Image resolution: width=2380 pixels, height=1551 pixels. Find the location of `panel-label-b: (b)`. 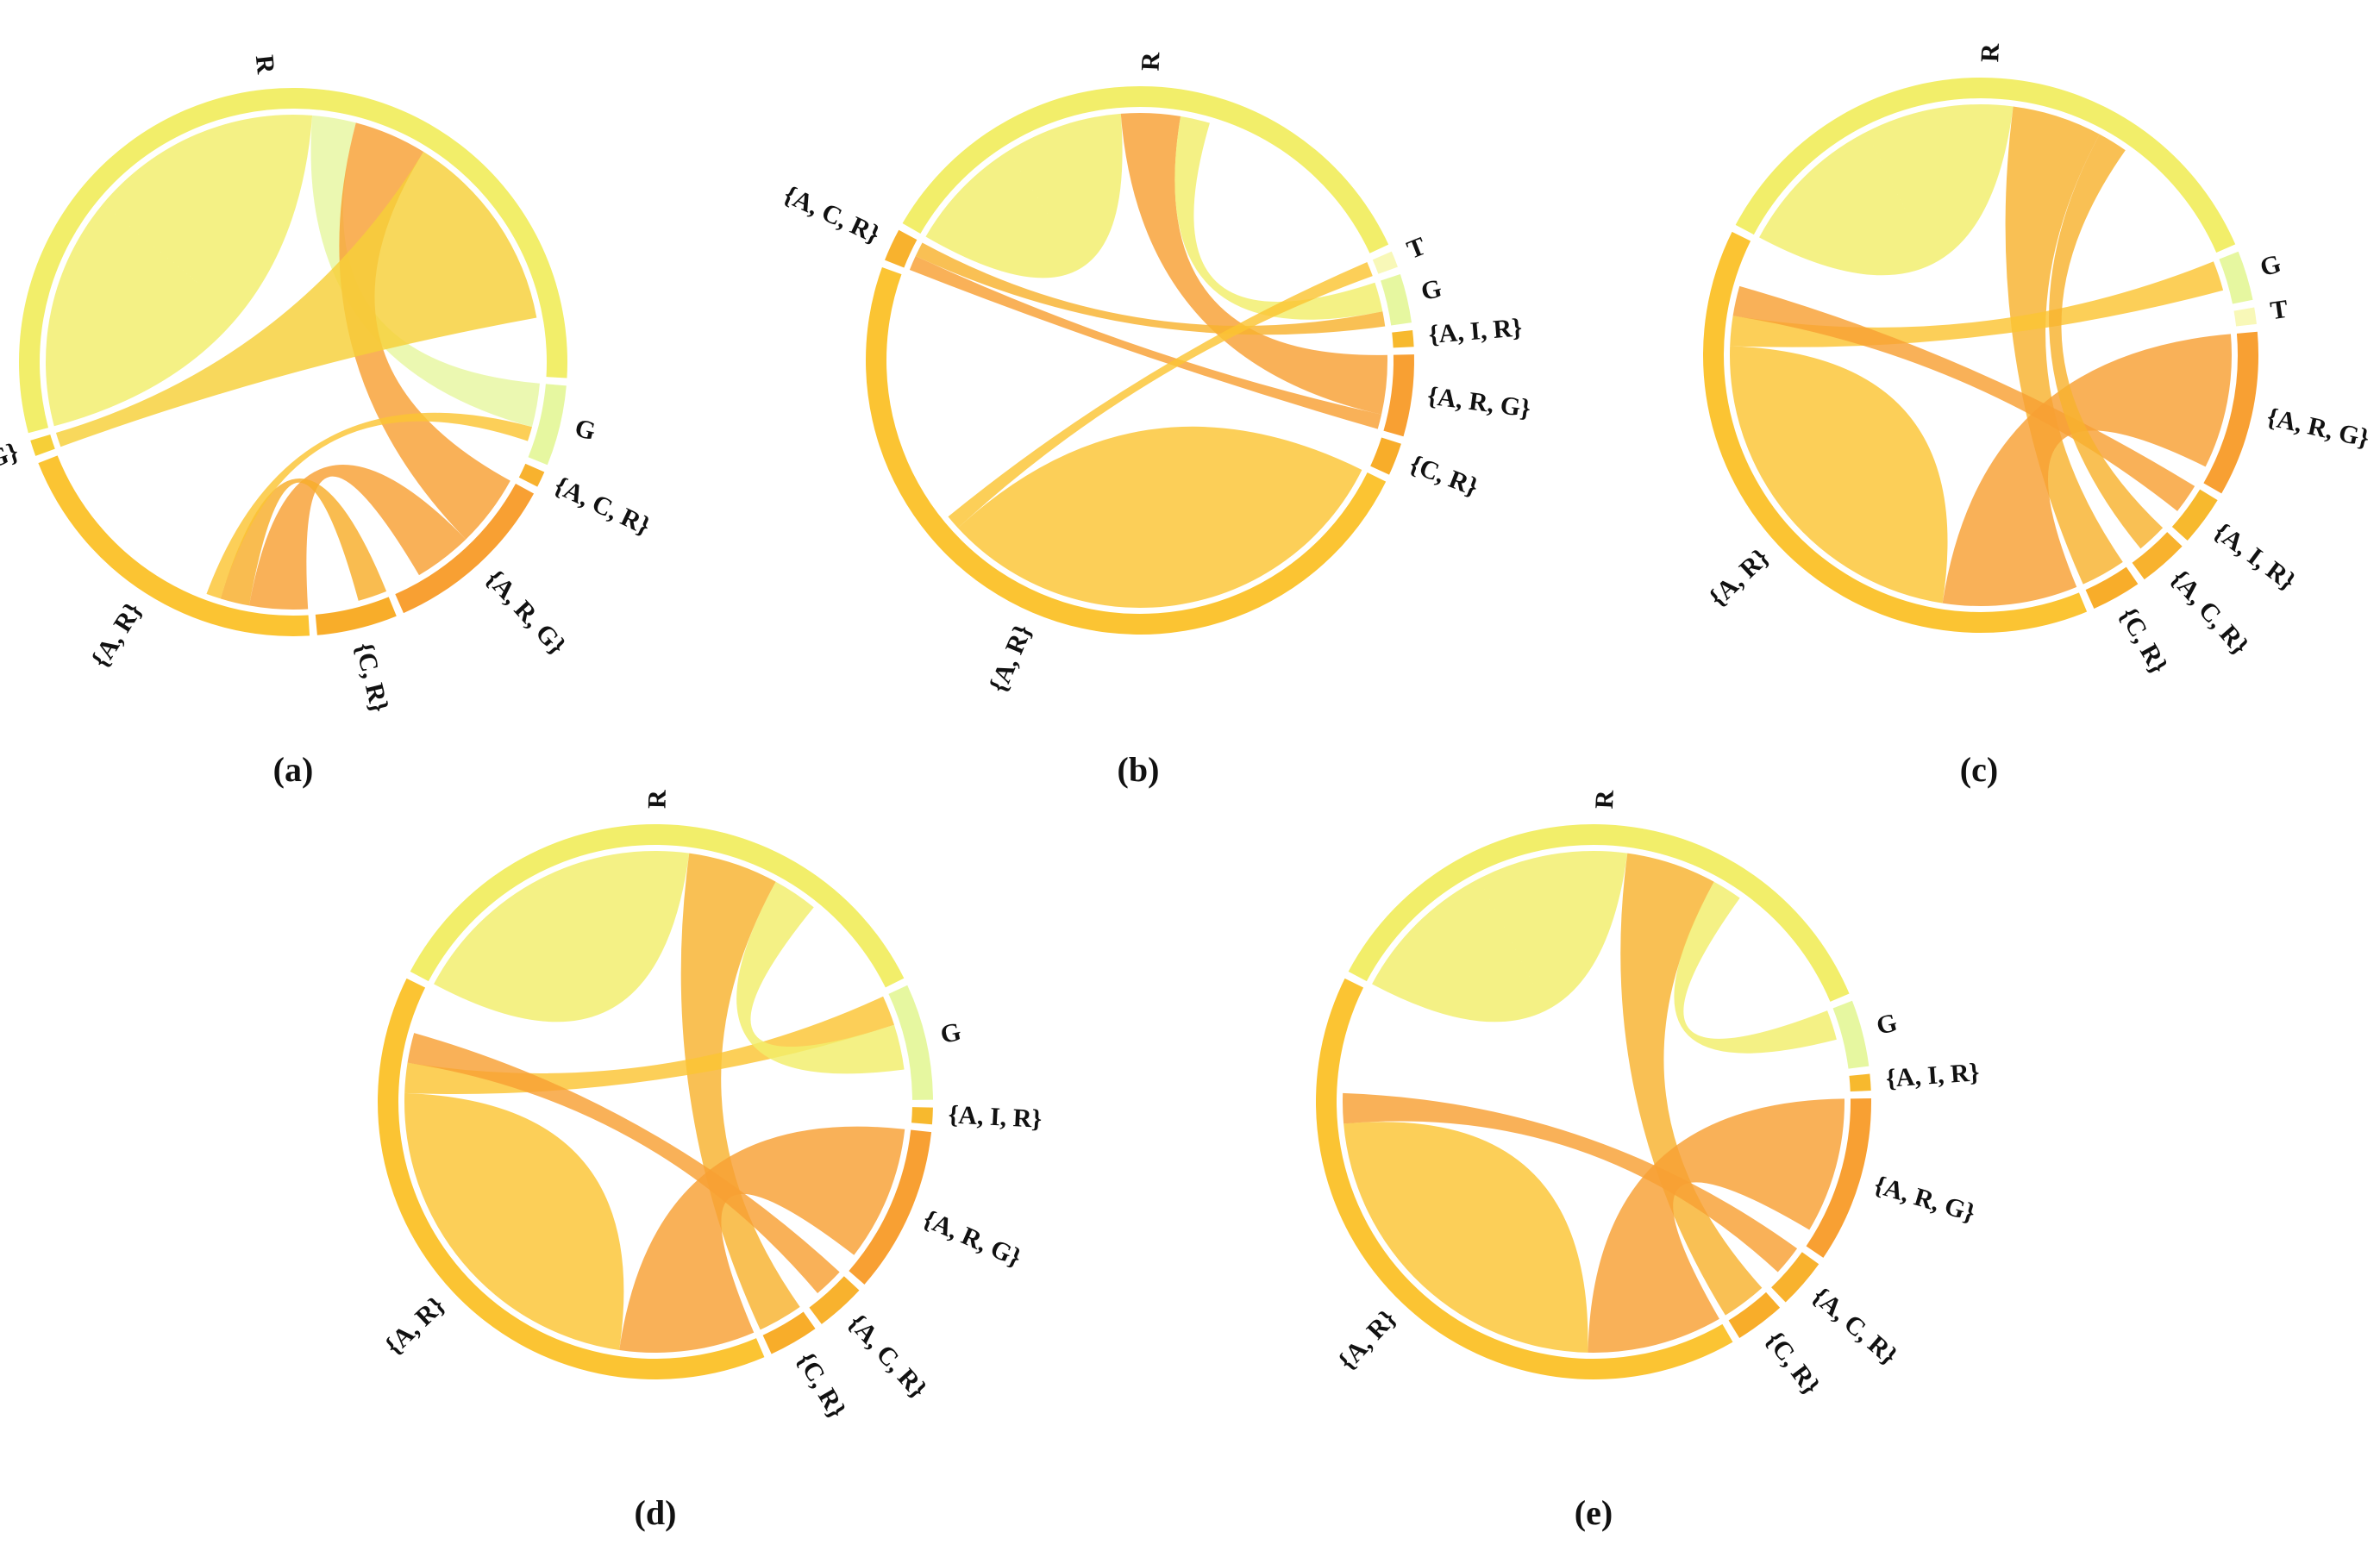

panel-label-b: (b) is located at coordinates (1139, 770).